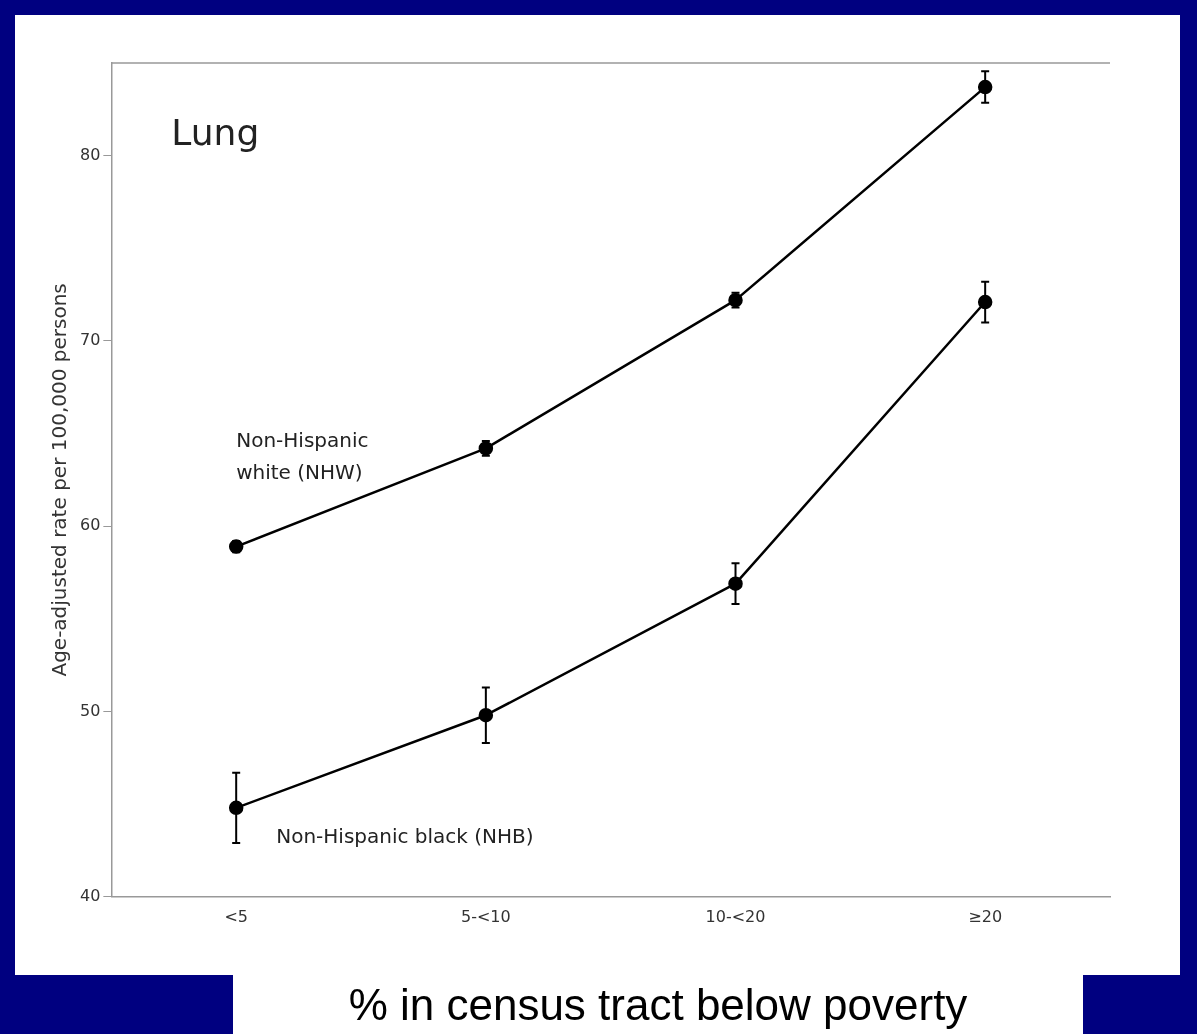 The height and width of the screenshot is (1034, 1197). What do you see at coordinates (90, 340) in the screenshot?
I see `y-tick-label: 70` at bounding box center [90, 340].